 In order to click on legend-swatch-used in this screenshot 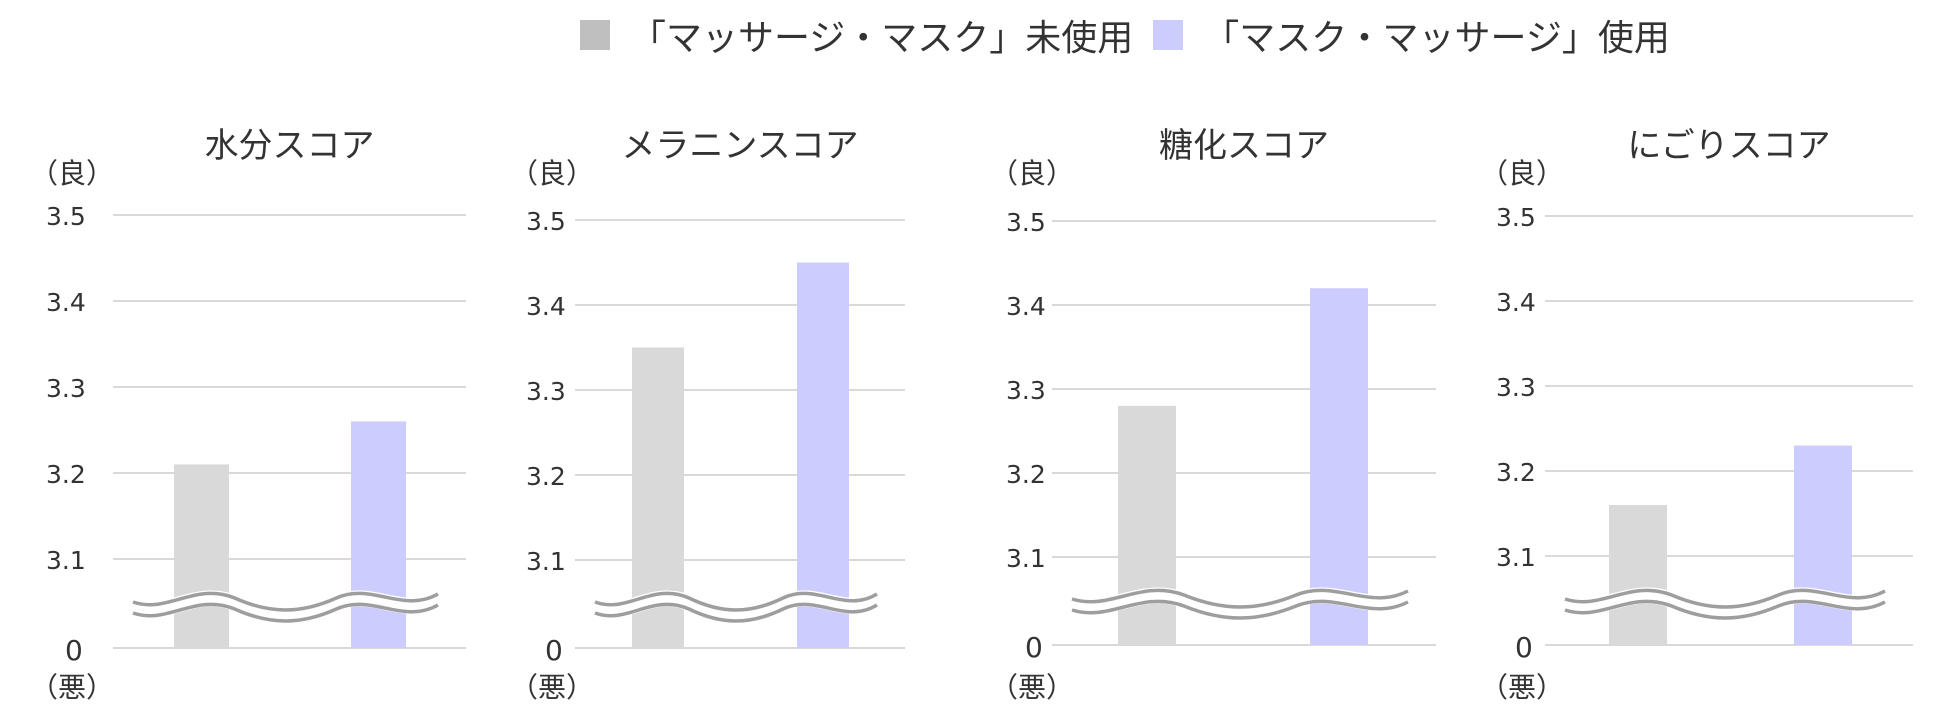, I will do `click(1168, 35)`.